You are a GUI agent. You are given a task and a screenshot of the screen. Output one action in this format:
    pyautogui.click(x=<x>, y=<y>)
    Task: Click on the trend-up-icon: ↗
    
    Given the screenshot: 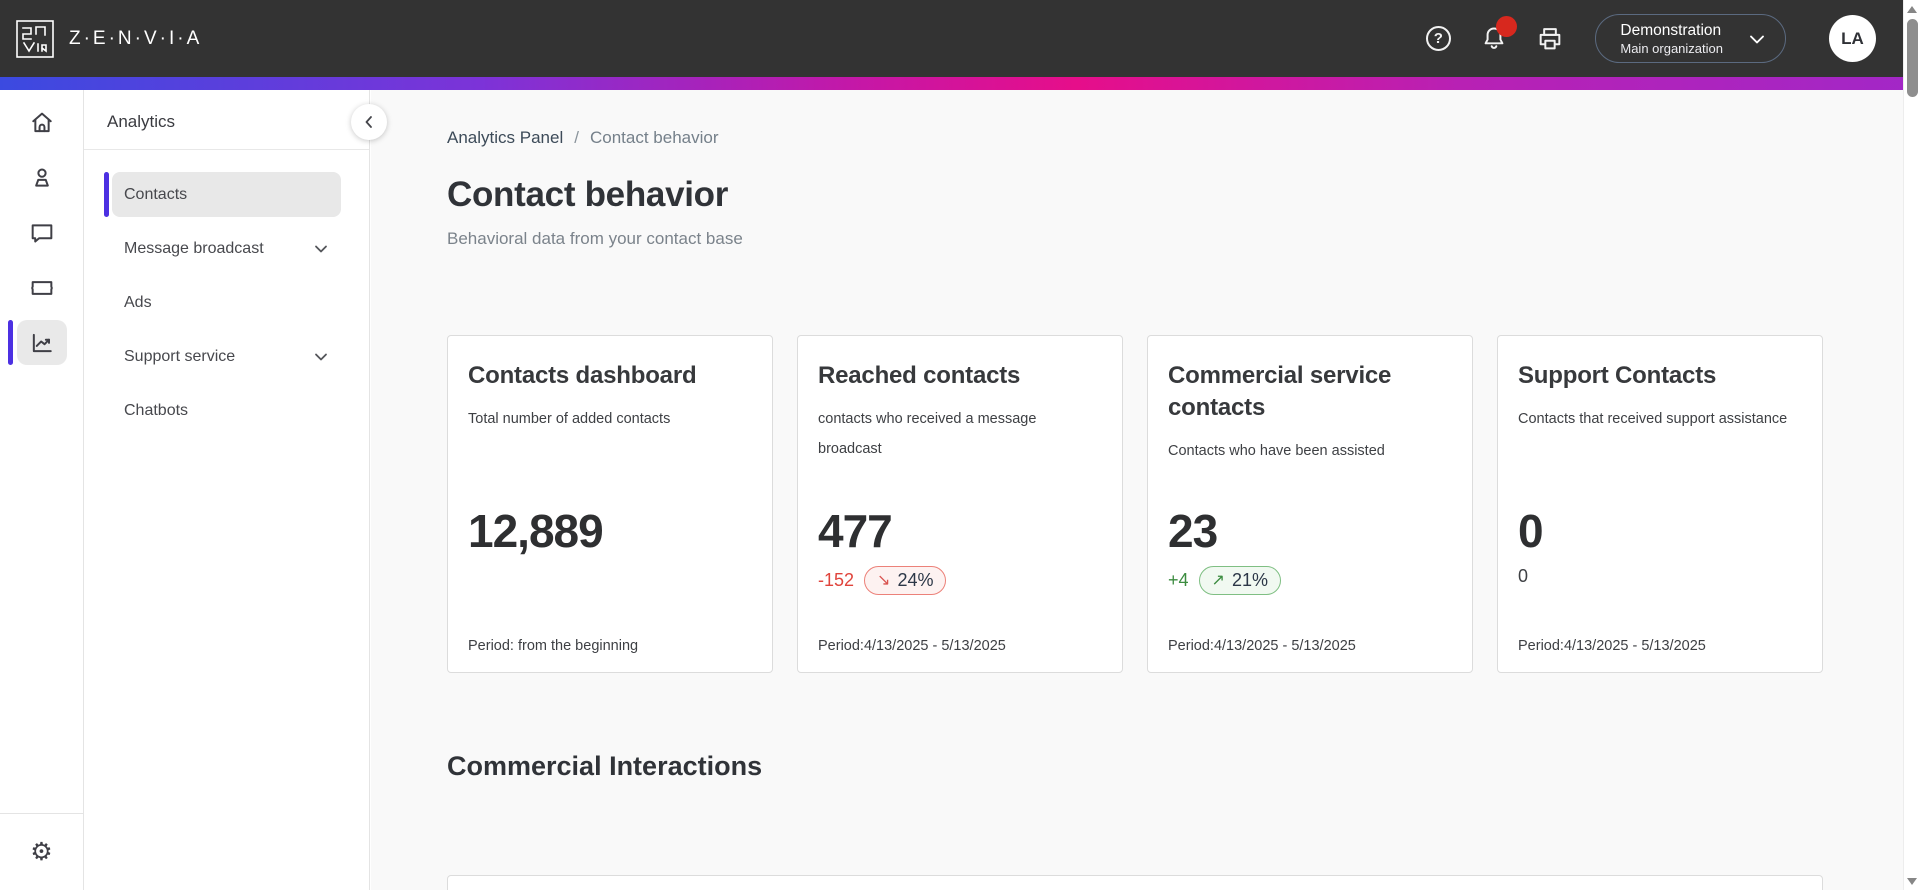 What is the action you would take?
    pyautogui.click(x=1218, y=580)
    